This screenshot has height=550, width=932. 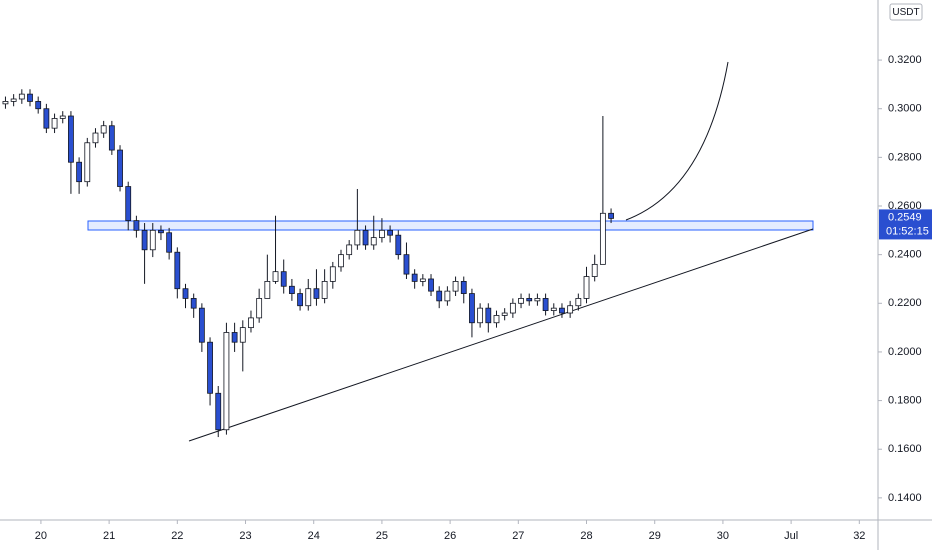 I want to click on y-tick-label: 0.2600, so click(x=905, y=206).